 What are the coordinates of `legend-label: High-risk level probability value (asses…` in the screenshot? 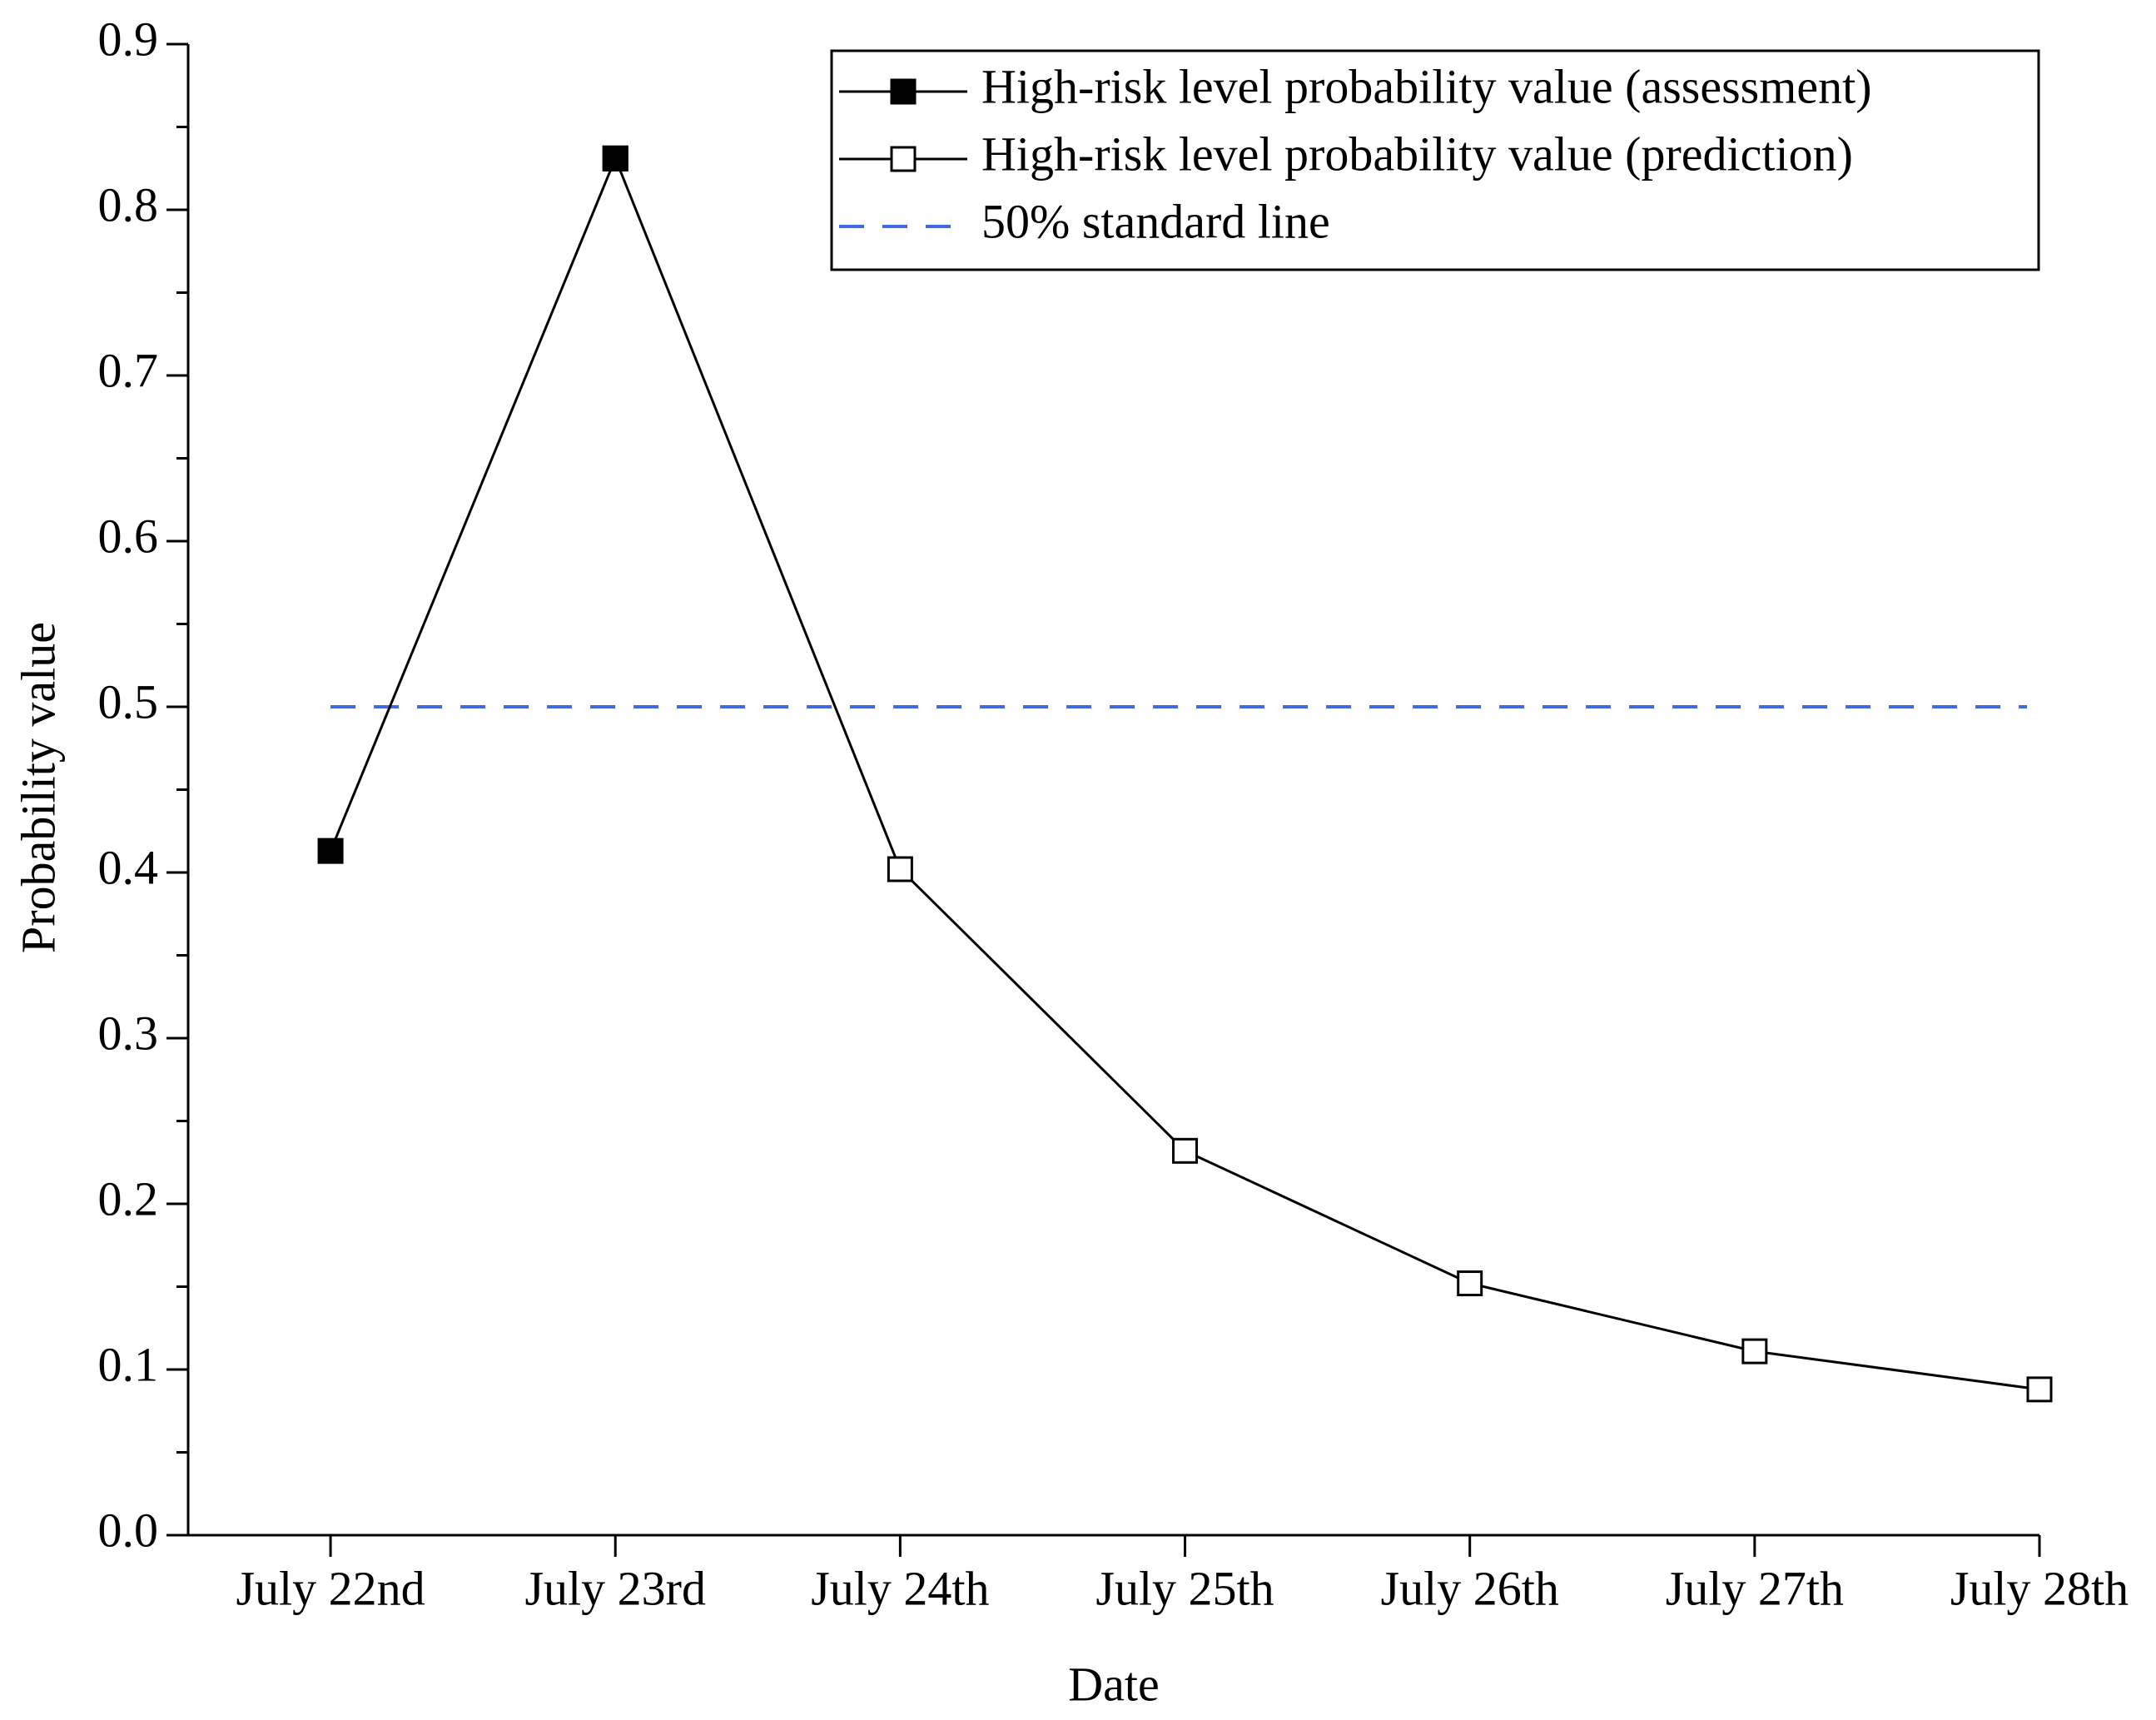 It's located at (1426, 86).